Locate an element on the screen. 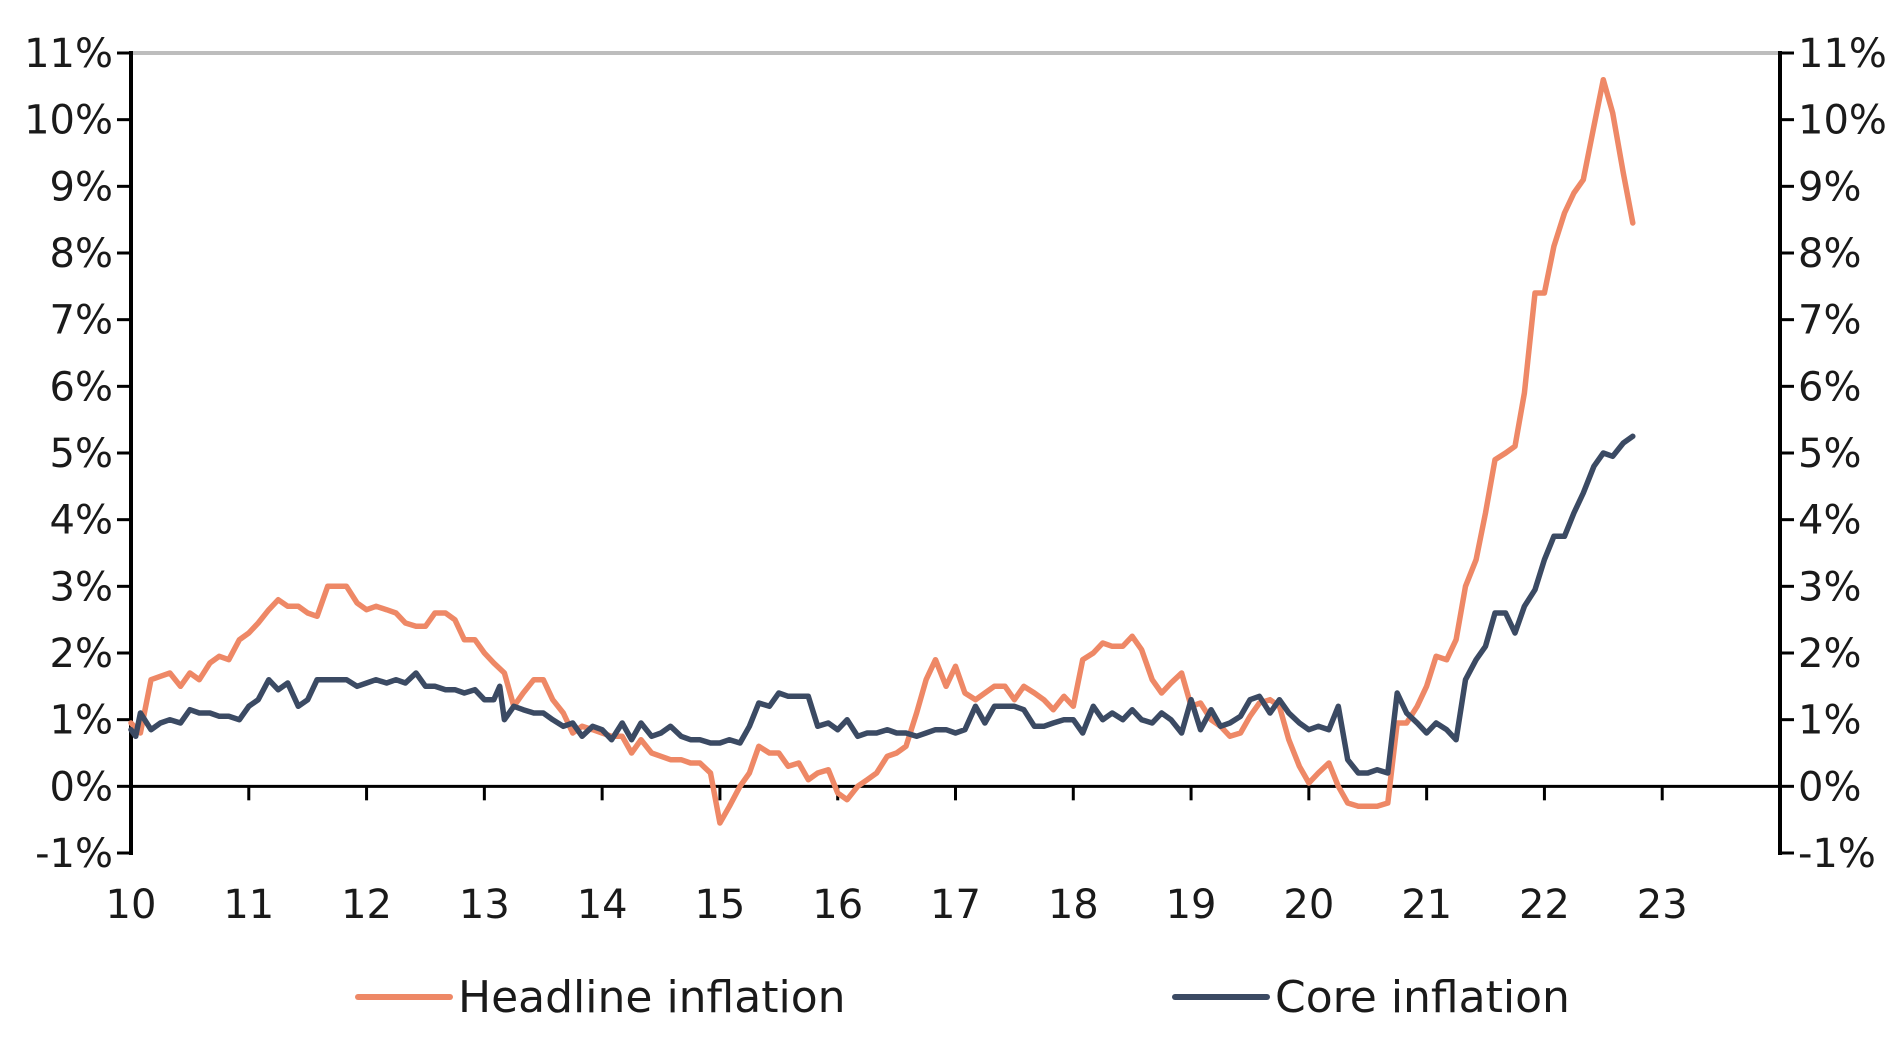  y-tick-label-left: 4% is located at coordinates (81, 521).